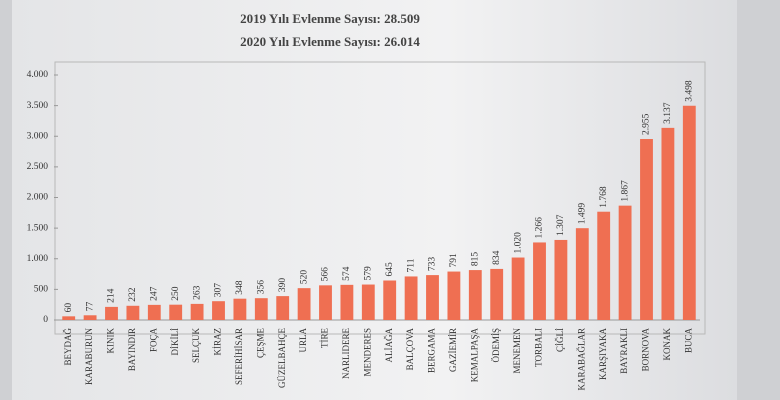  What do you see at coordinates (38, 198) in the screenshot?
I see `y-tick-label: 2.000` at bounding box center [38, 198].